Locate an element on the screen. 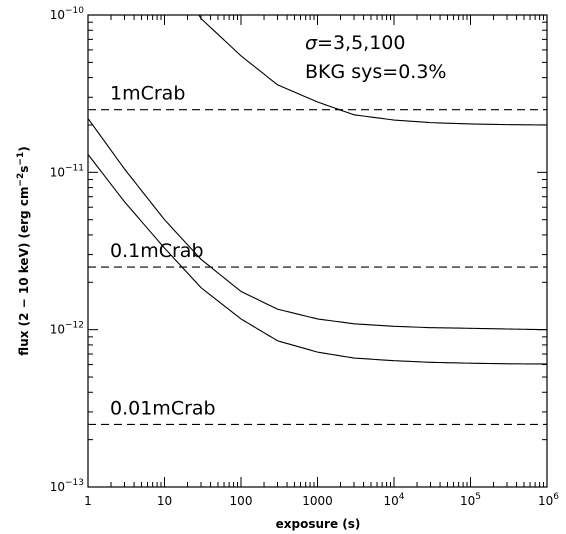  x-axis-title: exposure (s) is located at coordinates (318, 524).